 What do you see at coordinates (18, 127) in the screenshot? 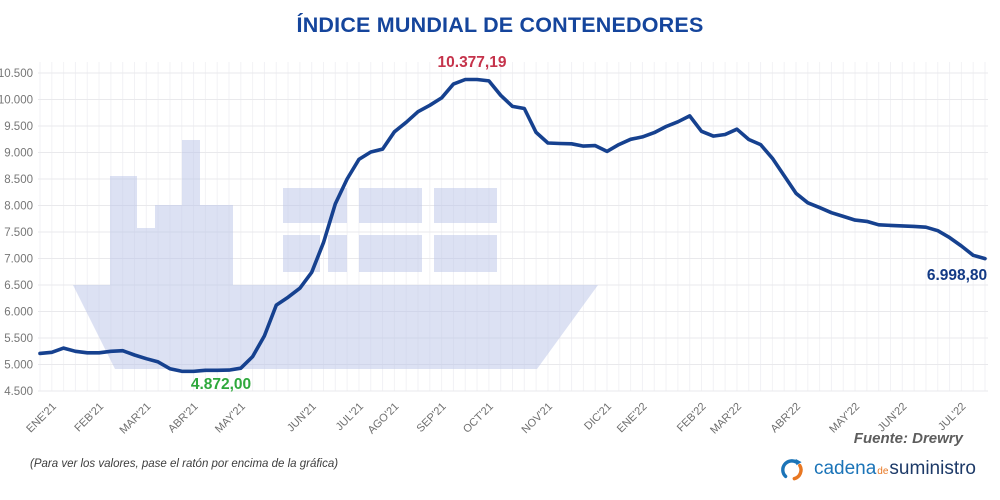
I see `svg-text: 9.500` at bounding box center [18, 127].